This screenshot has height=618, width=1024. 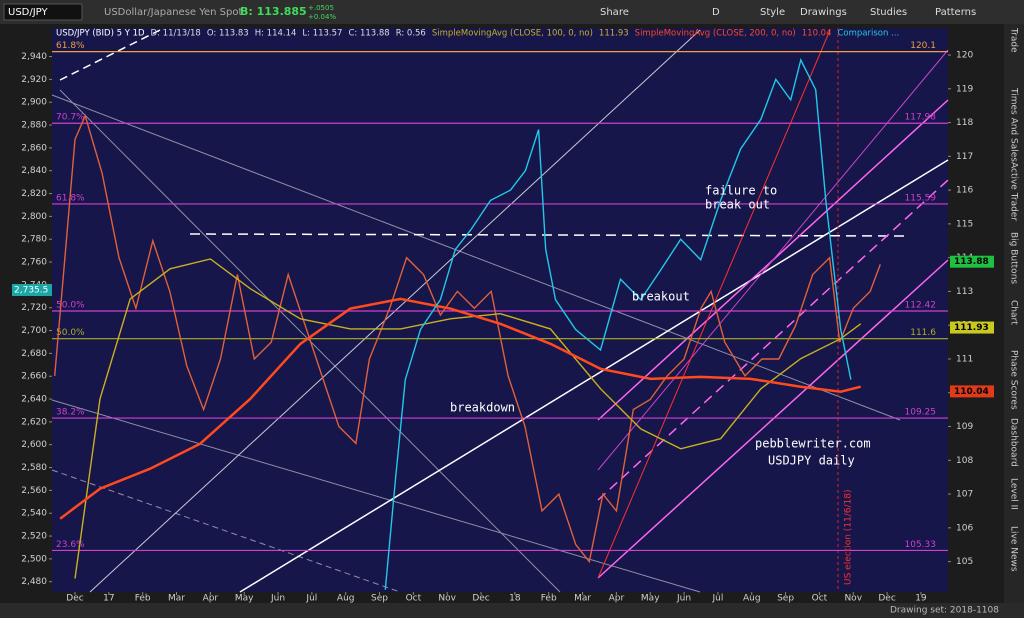 What do you see at coordinates (28, 12) in the screenshot?
I see `symbol: USD/JPY` at bounding box center [28, 12].